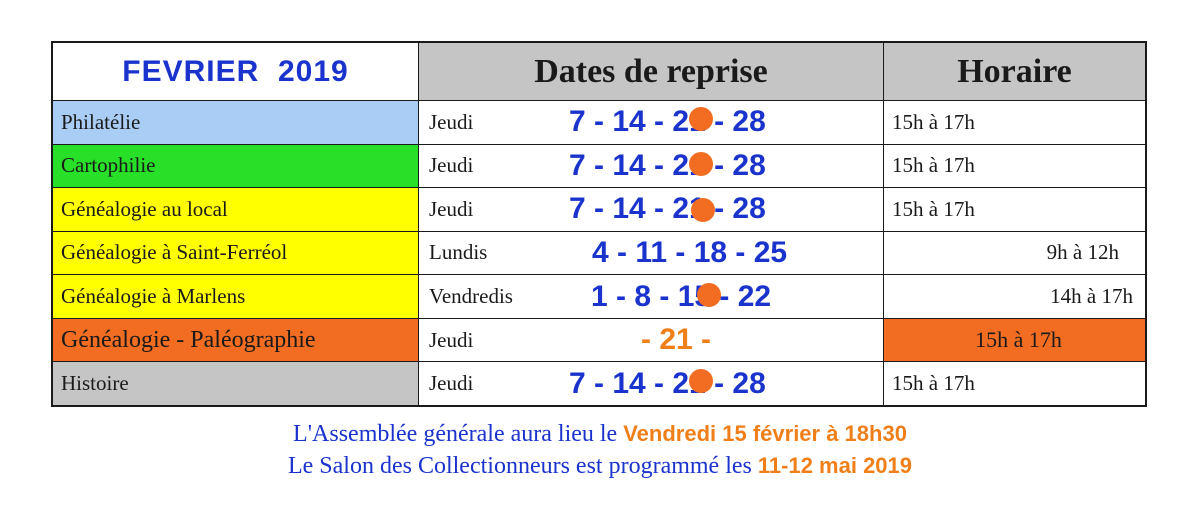 The width and height of the screenshot is (1200, 505). What do you see at coordinates (235, 340) in the screenshot?
I see `activity-cell: Généalogie - Paléographie` at bounding box center [235, 340].